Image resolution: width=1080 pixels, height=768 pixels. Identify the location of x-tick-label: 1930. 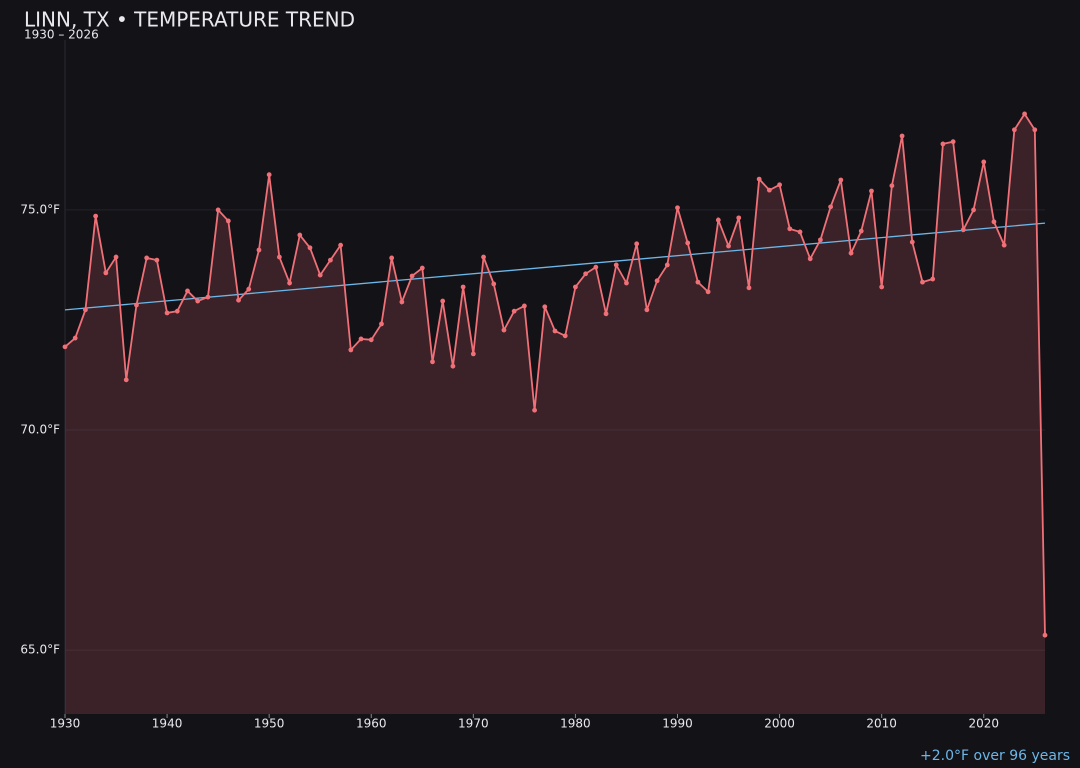
(65, 724).